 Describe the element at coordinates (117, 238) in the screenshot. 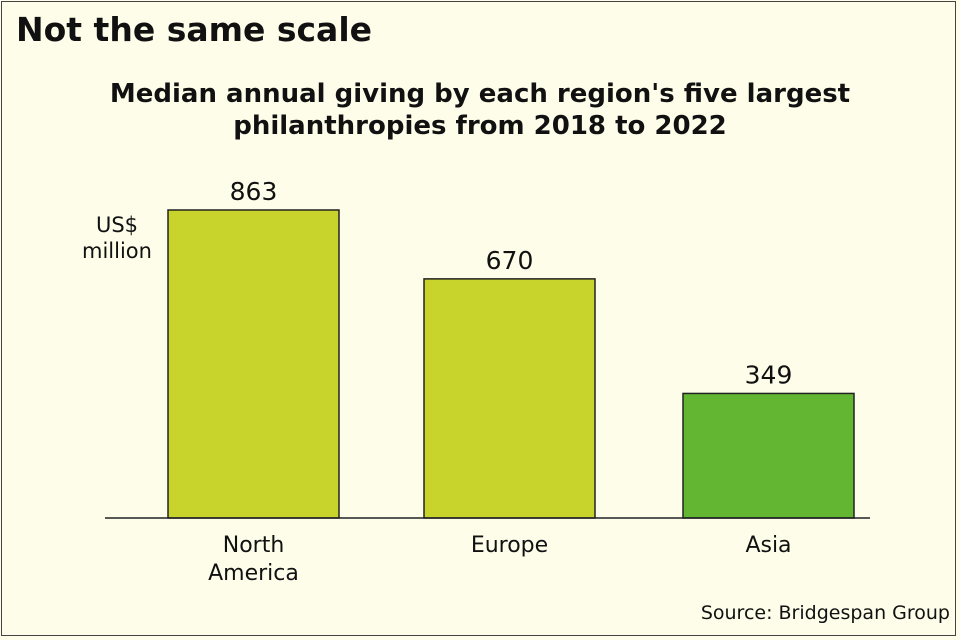

I see `y-axis-unit-label: US$ million` at that location.